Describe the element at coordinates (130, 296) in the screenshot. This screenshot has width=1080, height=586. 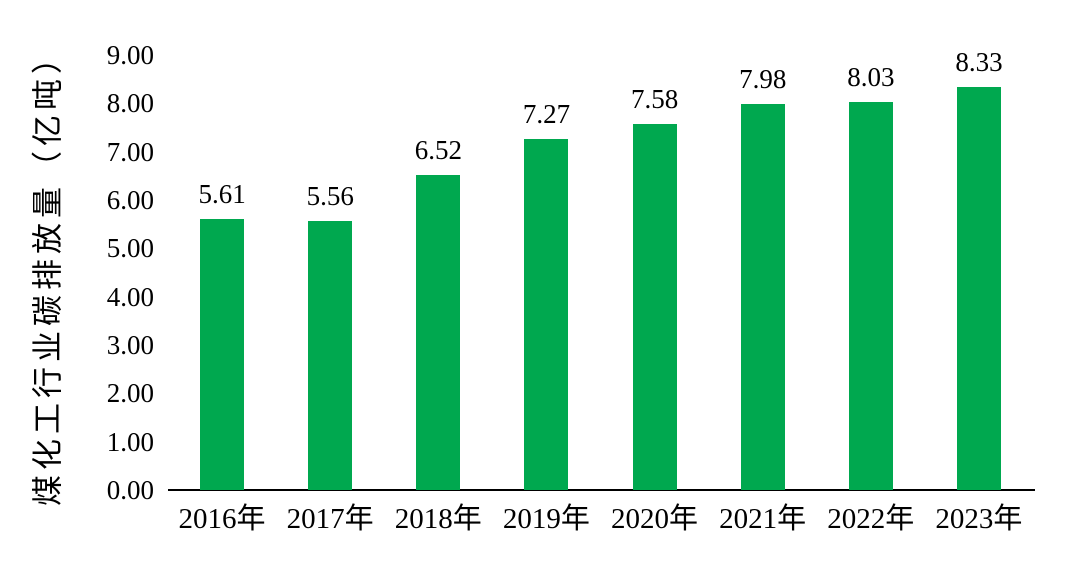
I see `y-axis-tick-label: 4.00` at that location.